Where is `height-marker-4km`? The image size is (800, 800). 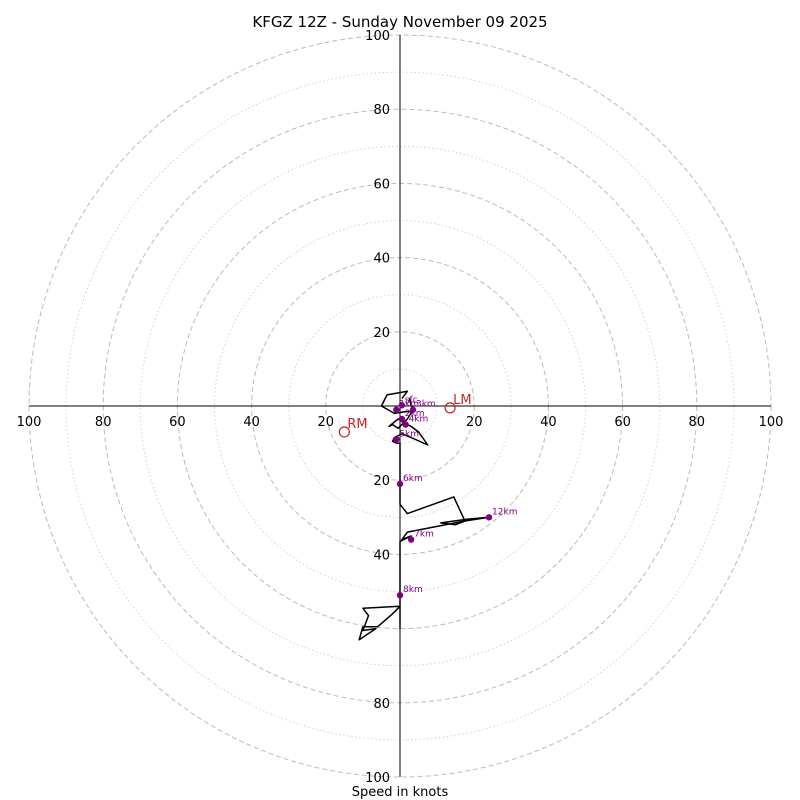 height-marker-4km is located at coordinates (405, 424).